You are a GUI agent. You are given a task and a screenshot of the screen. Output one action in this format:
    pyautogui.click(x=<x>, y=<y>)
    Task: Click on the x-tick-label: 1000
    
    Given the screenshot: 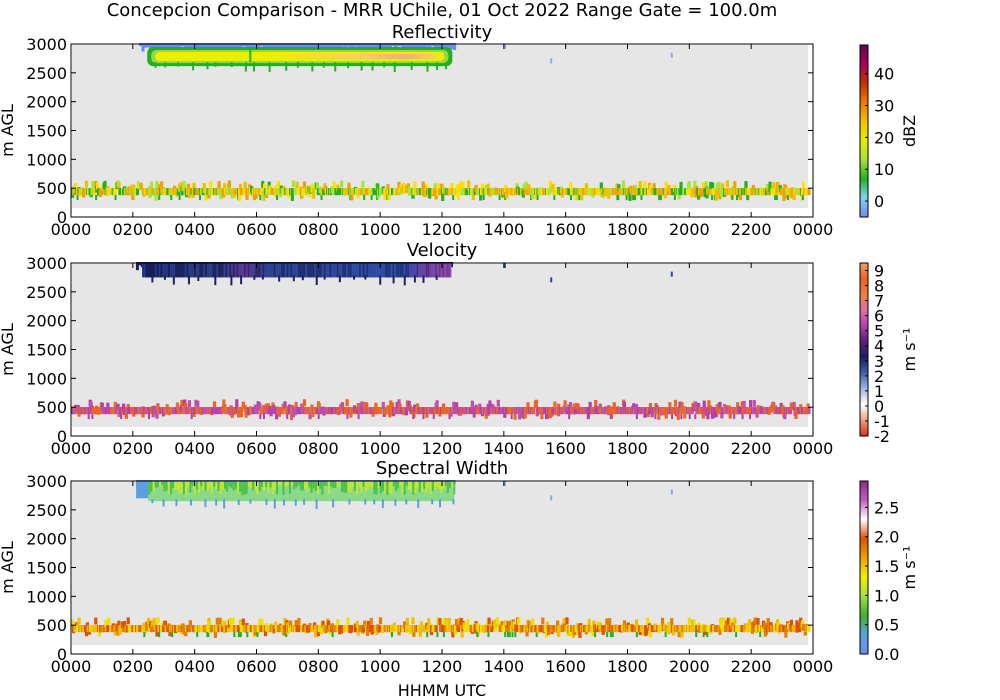 What is the action you would take?
    pyautogui.click(x=380, y=448)
    